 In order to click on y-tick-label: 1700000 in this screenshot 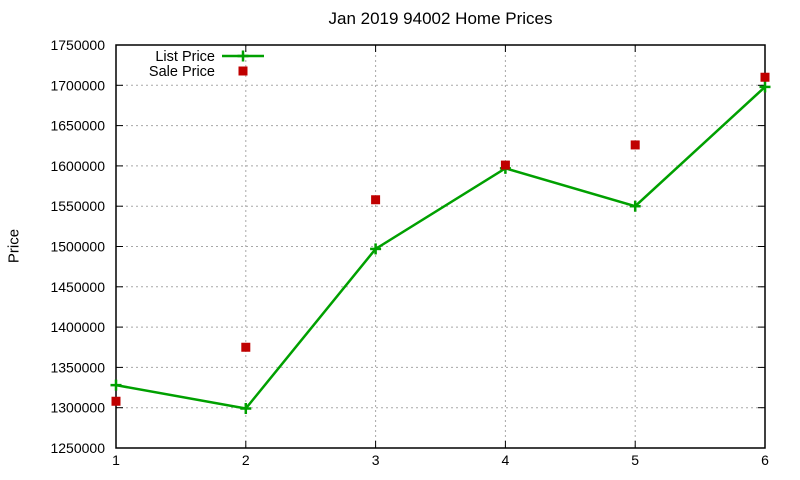, I will do `click(77, 85)`.